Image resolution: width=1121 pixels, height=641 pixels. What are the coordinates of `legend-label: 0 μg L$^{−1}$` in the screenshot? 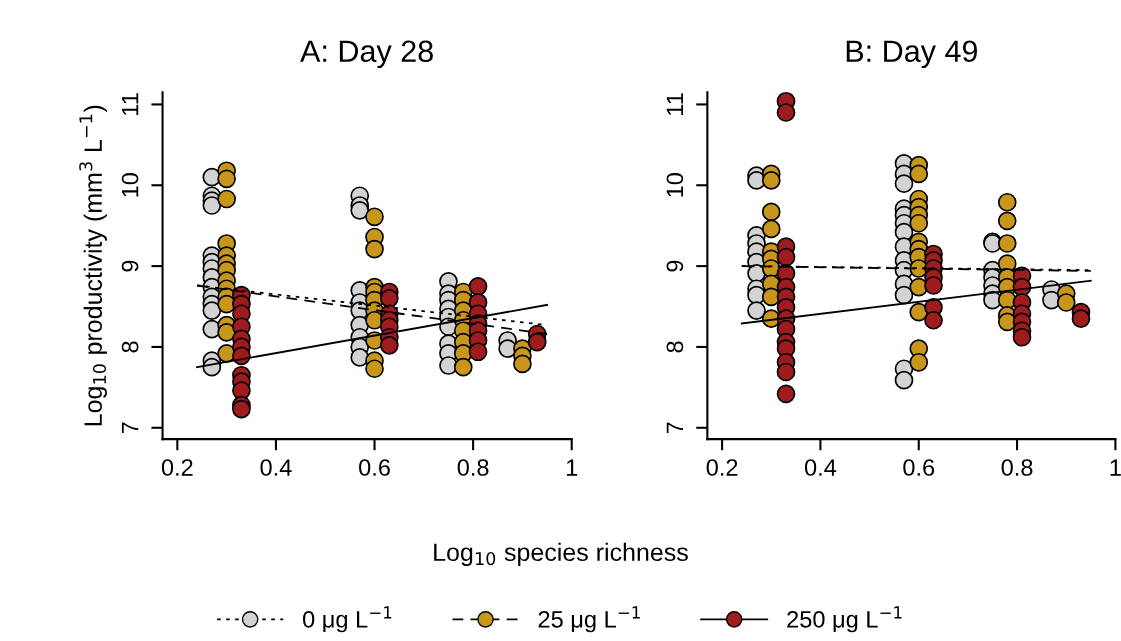 It's located at (347, 619).